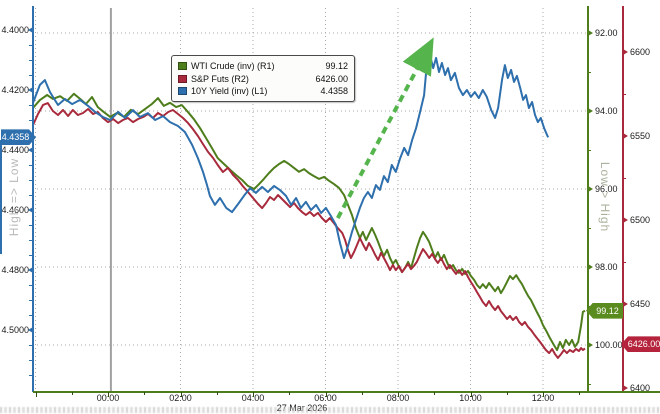 The image size is (660, 414). What do you see at coordinates (180, 398) in the screenshot?
I see `time-axis-tick-label: 02:00` at bounding box center [180, 398].